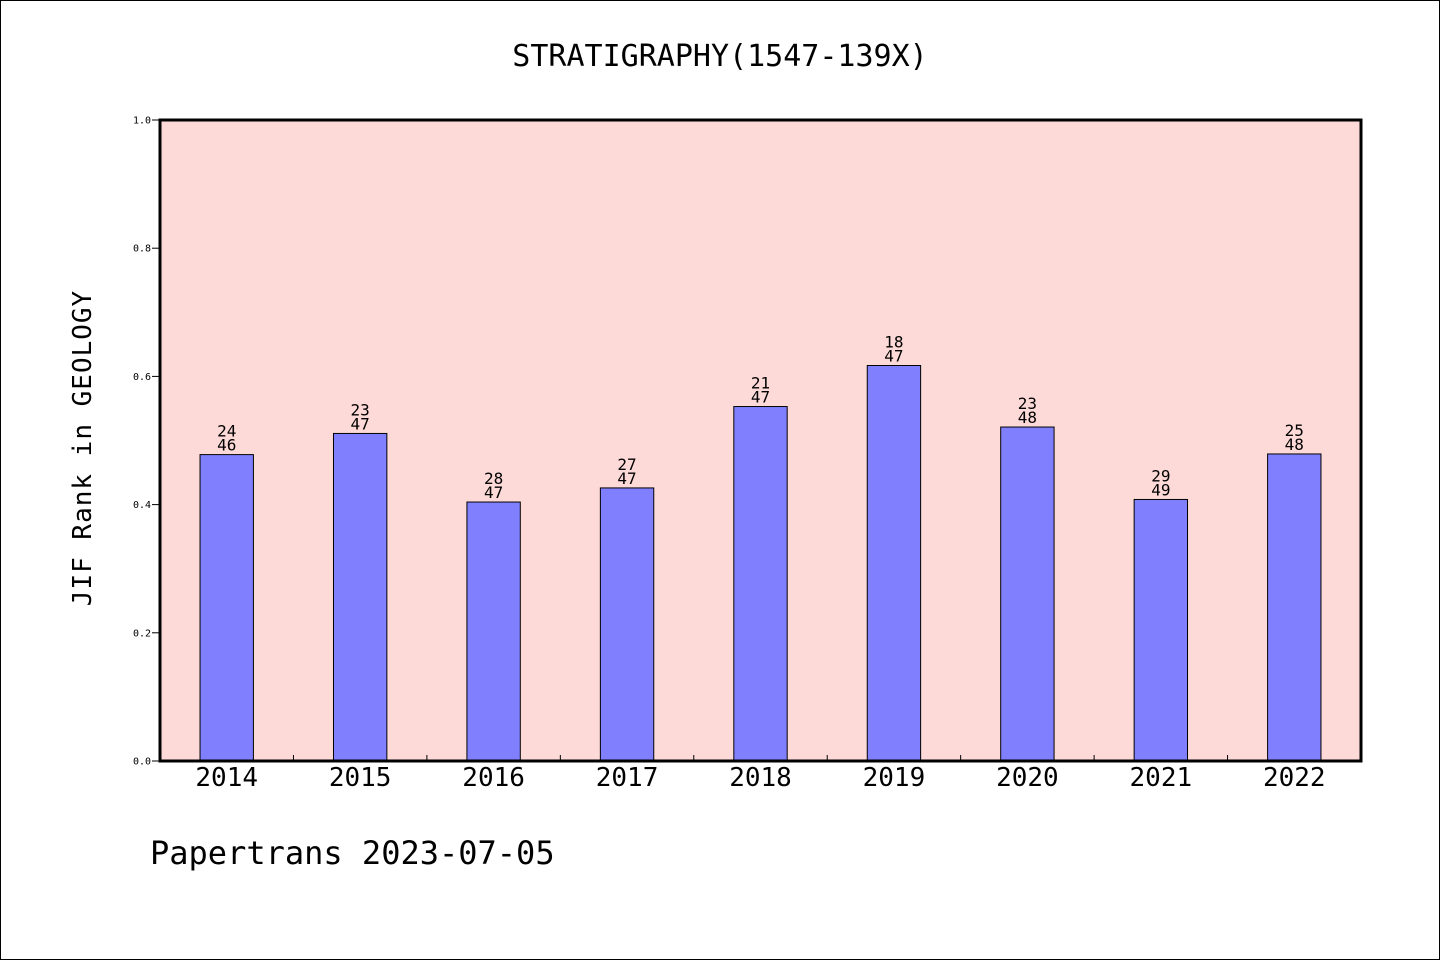 The image size is (1440, 960). I want to click on bar-2022, so click(1294, 607).